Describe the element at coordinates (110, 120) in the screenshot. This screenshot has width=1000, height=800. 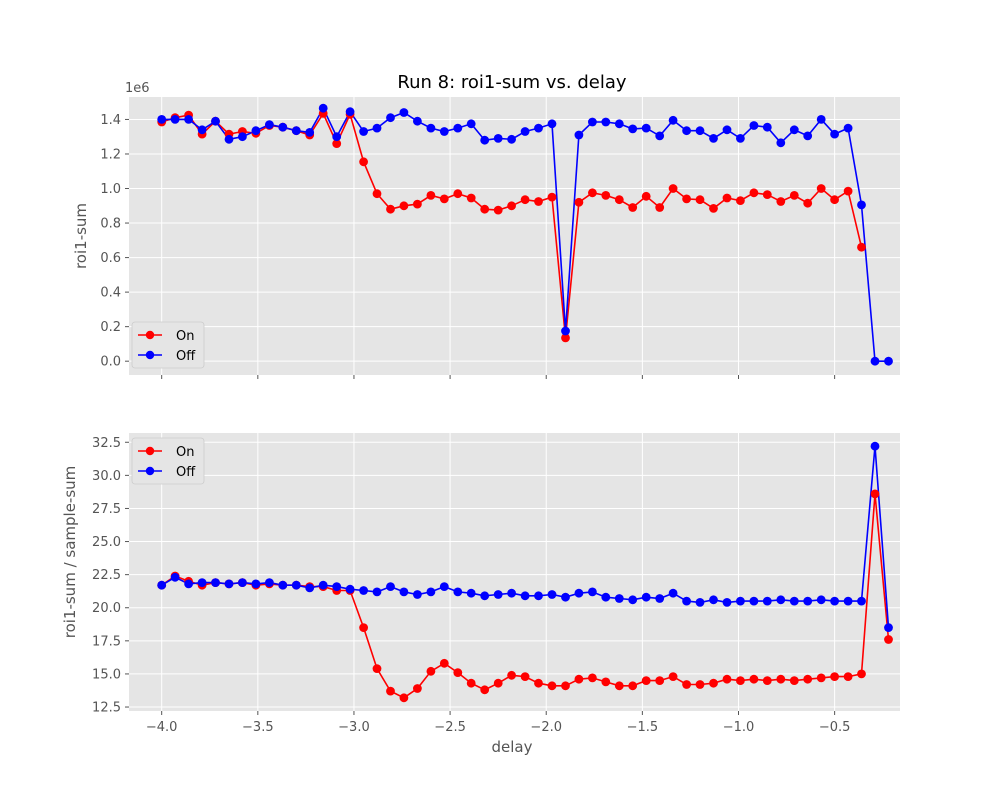
I see `y-tick-label: 1.4` at that location.